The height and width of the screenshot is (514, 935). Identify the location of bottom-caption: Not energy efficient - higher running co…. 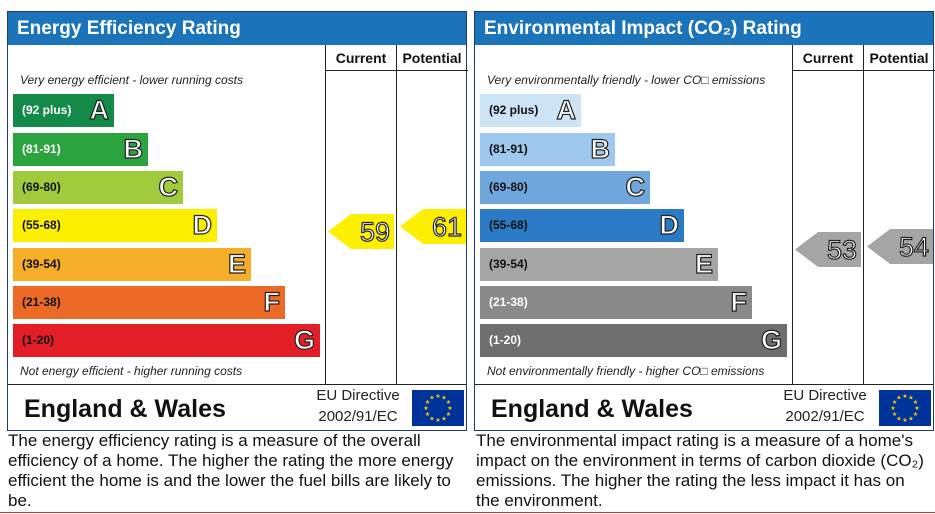
(131, 371).